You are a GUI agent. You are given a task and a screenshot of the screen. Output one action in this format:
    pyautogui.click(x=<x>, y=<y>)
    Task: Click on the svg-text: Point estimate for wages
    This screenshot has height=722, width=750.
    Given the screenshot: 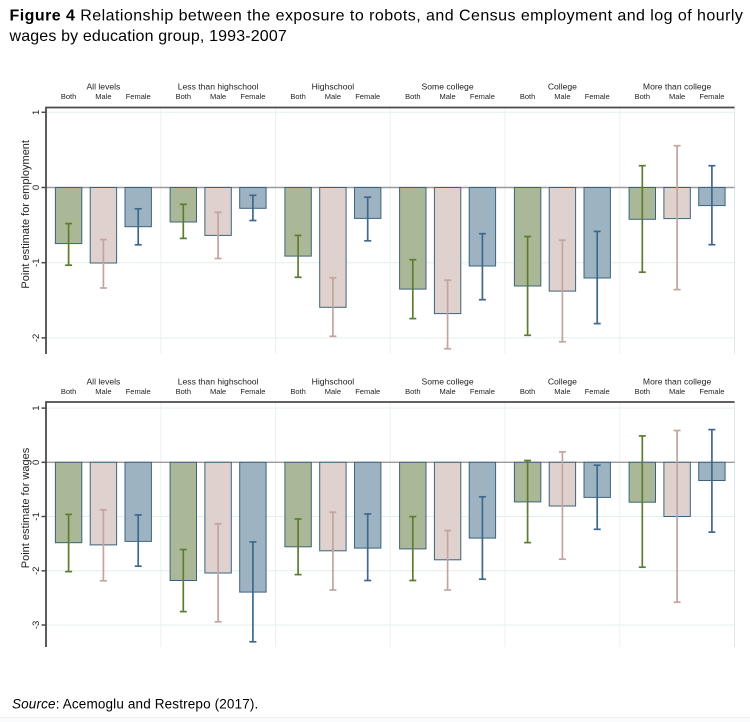 What is the action you would take?
    pyautogui.click(x=26, y=507)
    